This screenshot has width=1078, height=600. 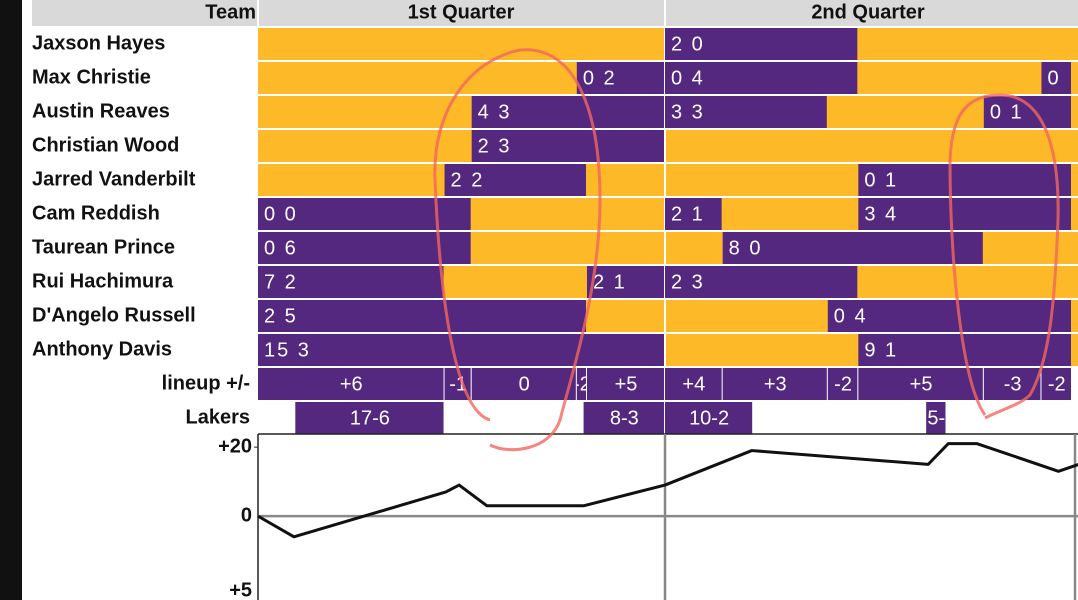 I want to click on lineup-segment-label: +3, so click(x=775, y=384).